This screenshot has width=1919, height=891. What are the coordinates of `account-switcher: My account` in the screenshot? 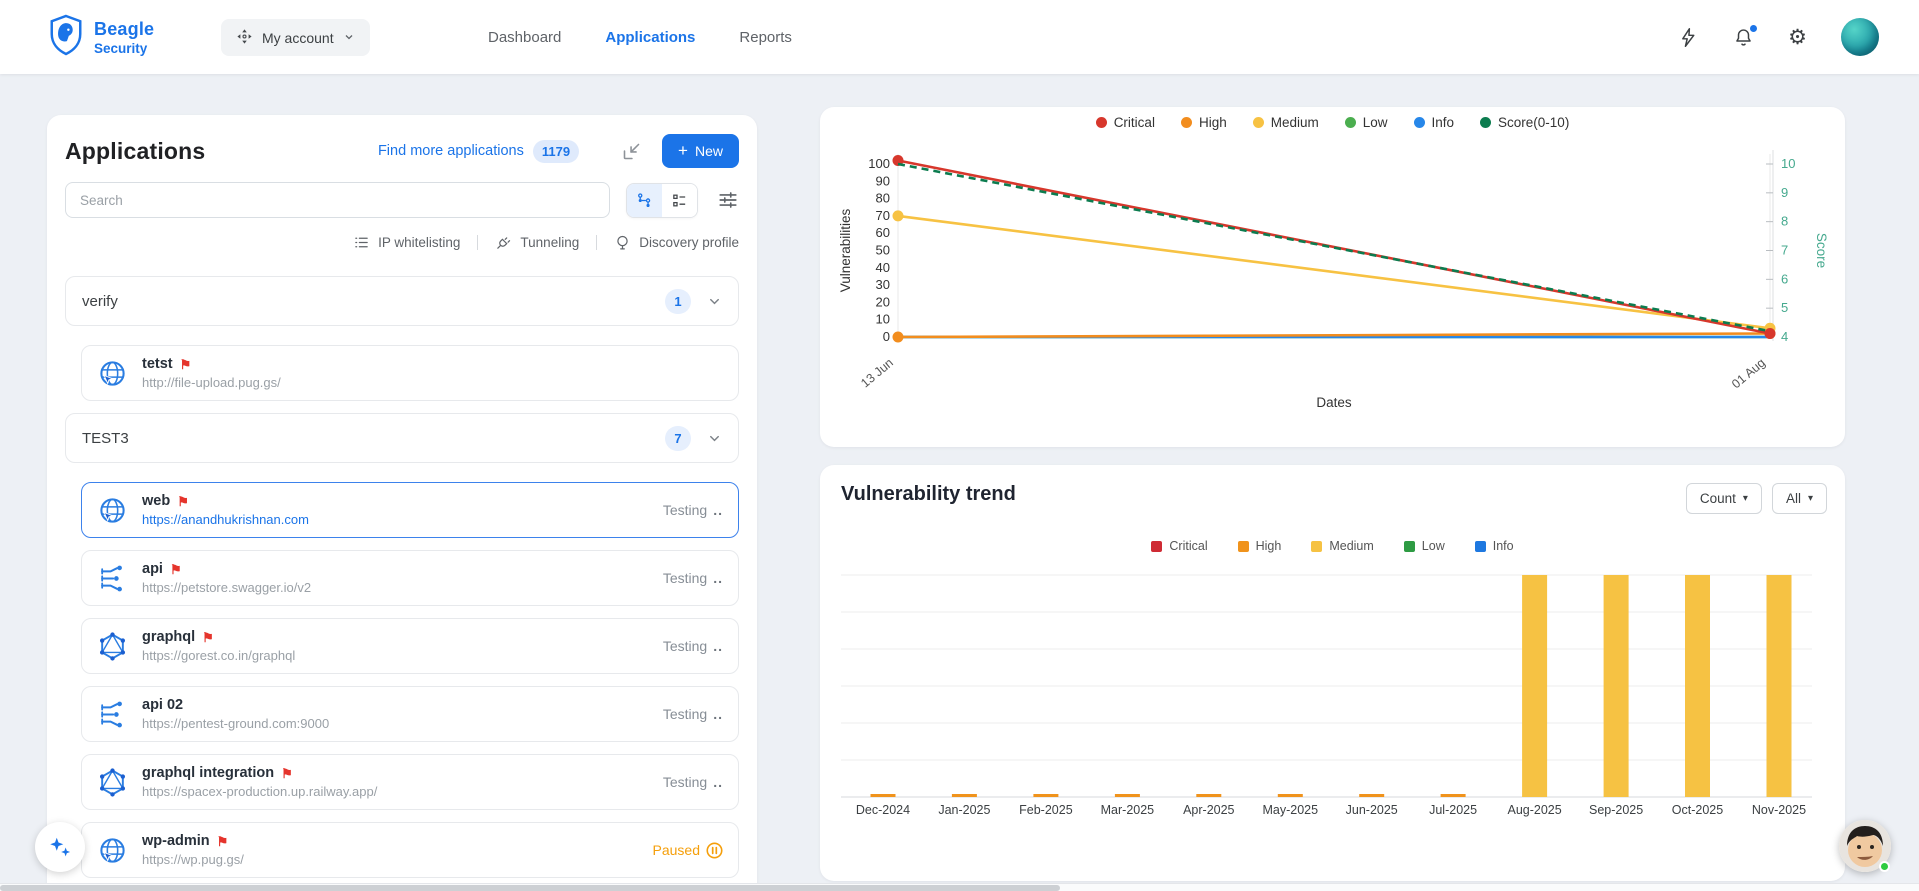 It's located at (295, 37).